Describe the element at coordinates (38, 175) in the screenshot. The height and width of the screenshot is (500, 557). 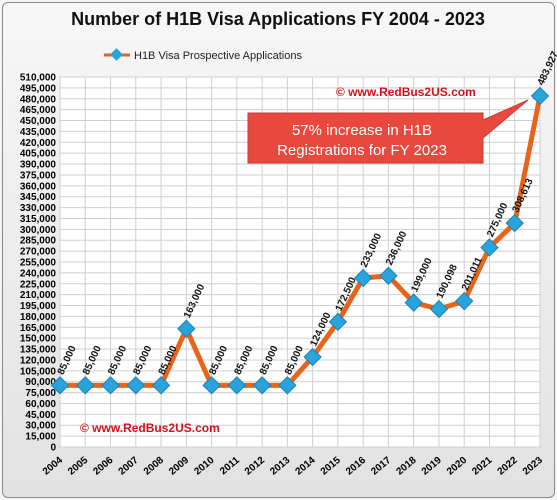
I see `y-tick-label: 375,000` at that location.